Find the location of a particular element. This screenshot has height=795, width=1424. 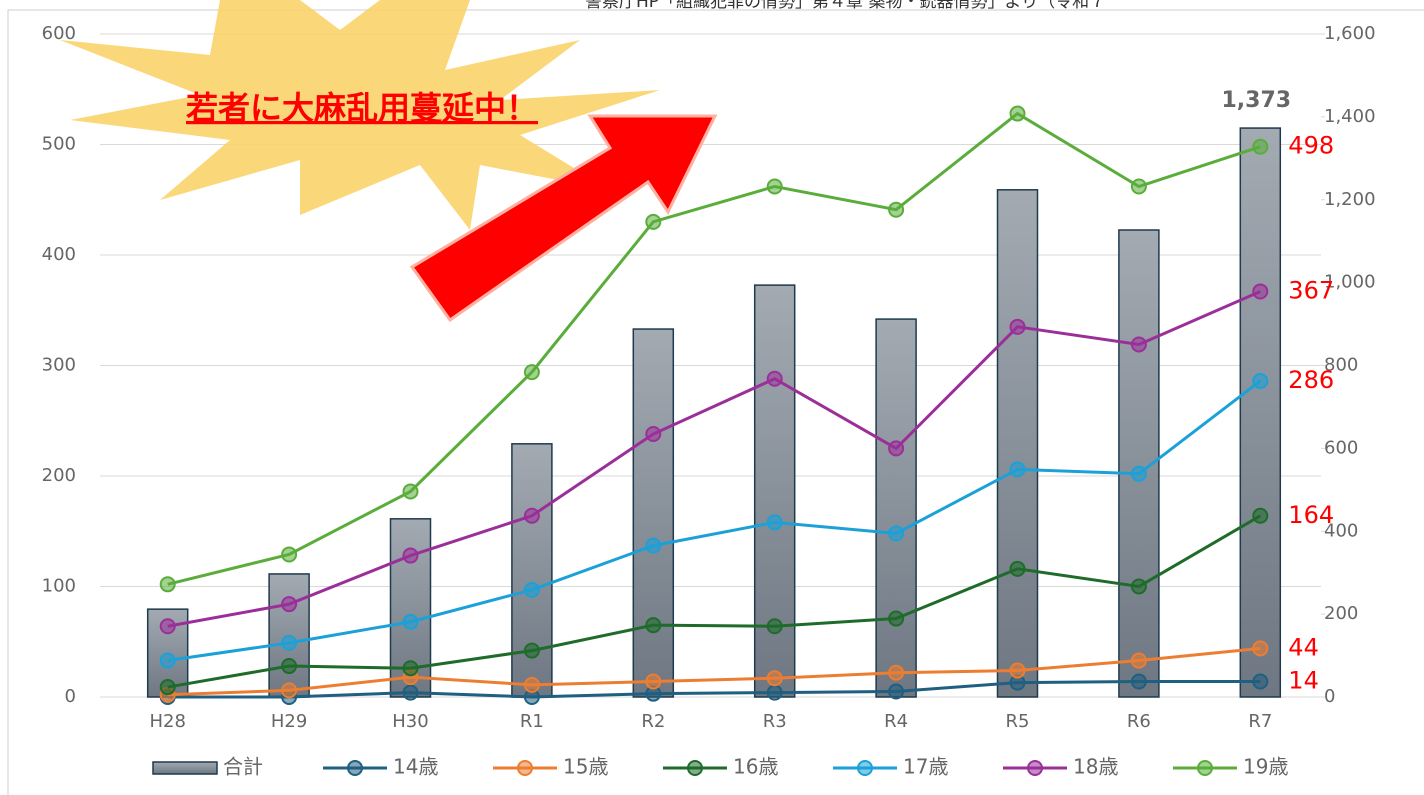

value-label: 367 is located at coordinates (1311, 290).